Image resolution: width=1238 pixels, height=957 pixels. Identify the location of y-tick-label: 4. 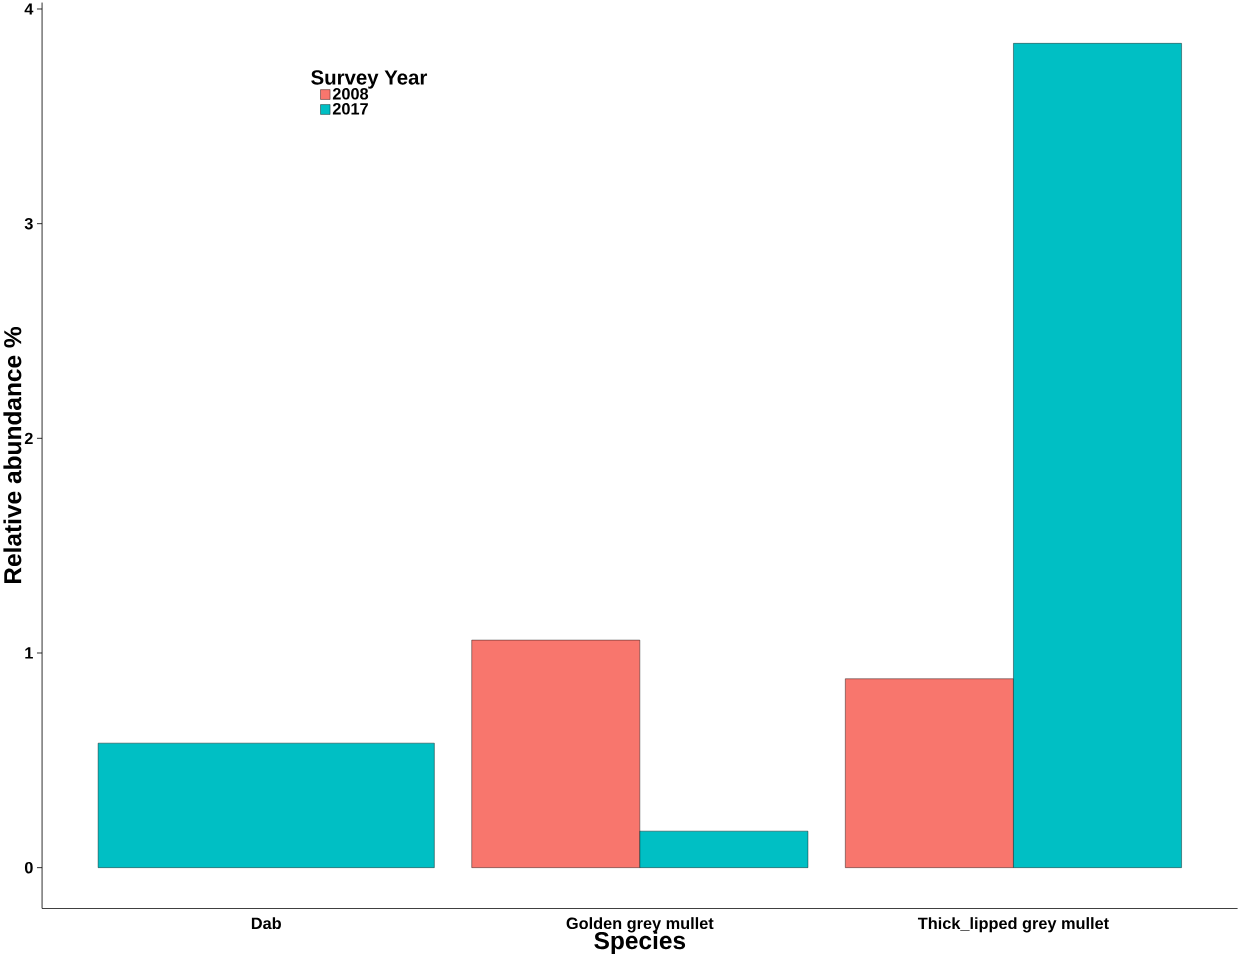
(29, 9).